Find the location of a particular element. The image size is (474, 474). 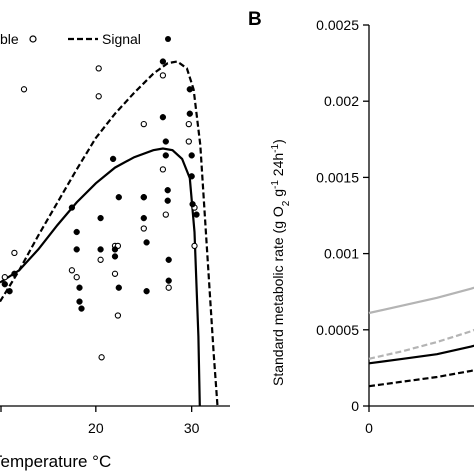

panel-b-ylabel: Standard metabolic rate (g O2 g-1 24h-1) is located at coordinates (281, 262).